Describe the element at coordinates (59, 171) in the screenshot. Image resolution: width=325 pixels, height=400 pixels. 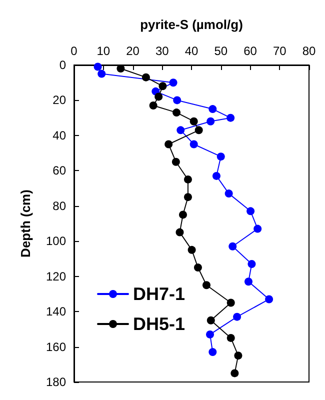
I see `y-tick-label: 60` at that location.